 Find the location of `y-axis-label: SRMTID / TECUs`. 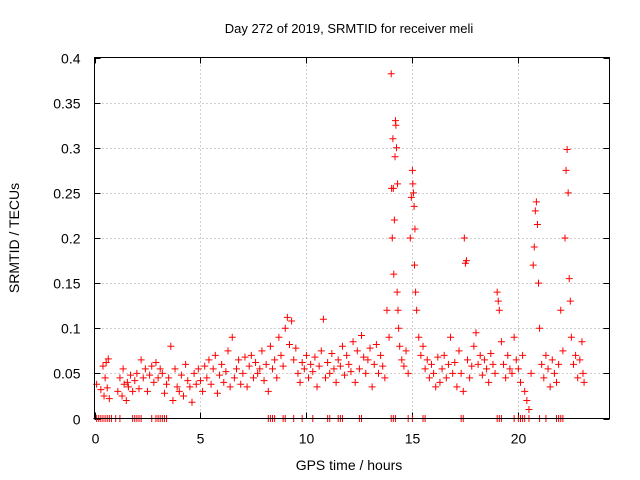

y-axis-label: SRMTID / TECUs is located at coordinates (14, 238).